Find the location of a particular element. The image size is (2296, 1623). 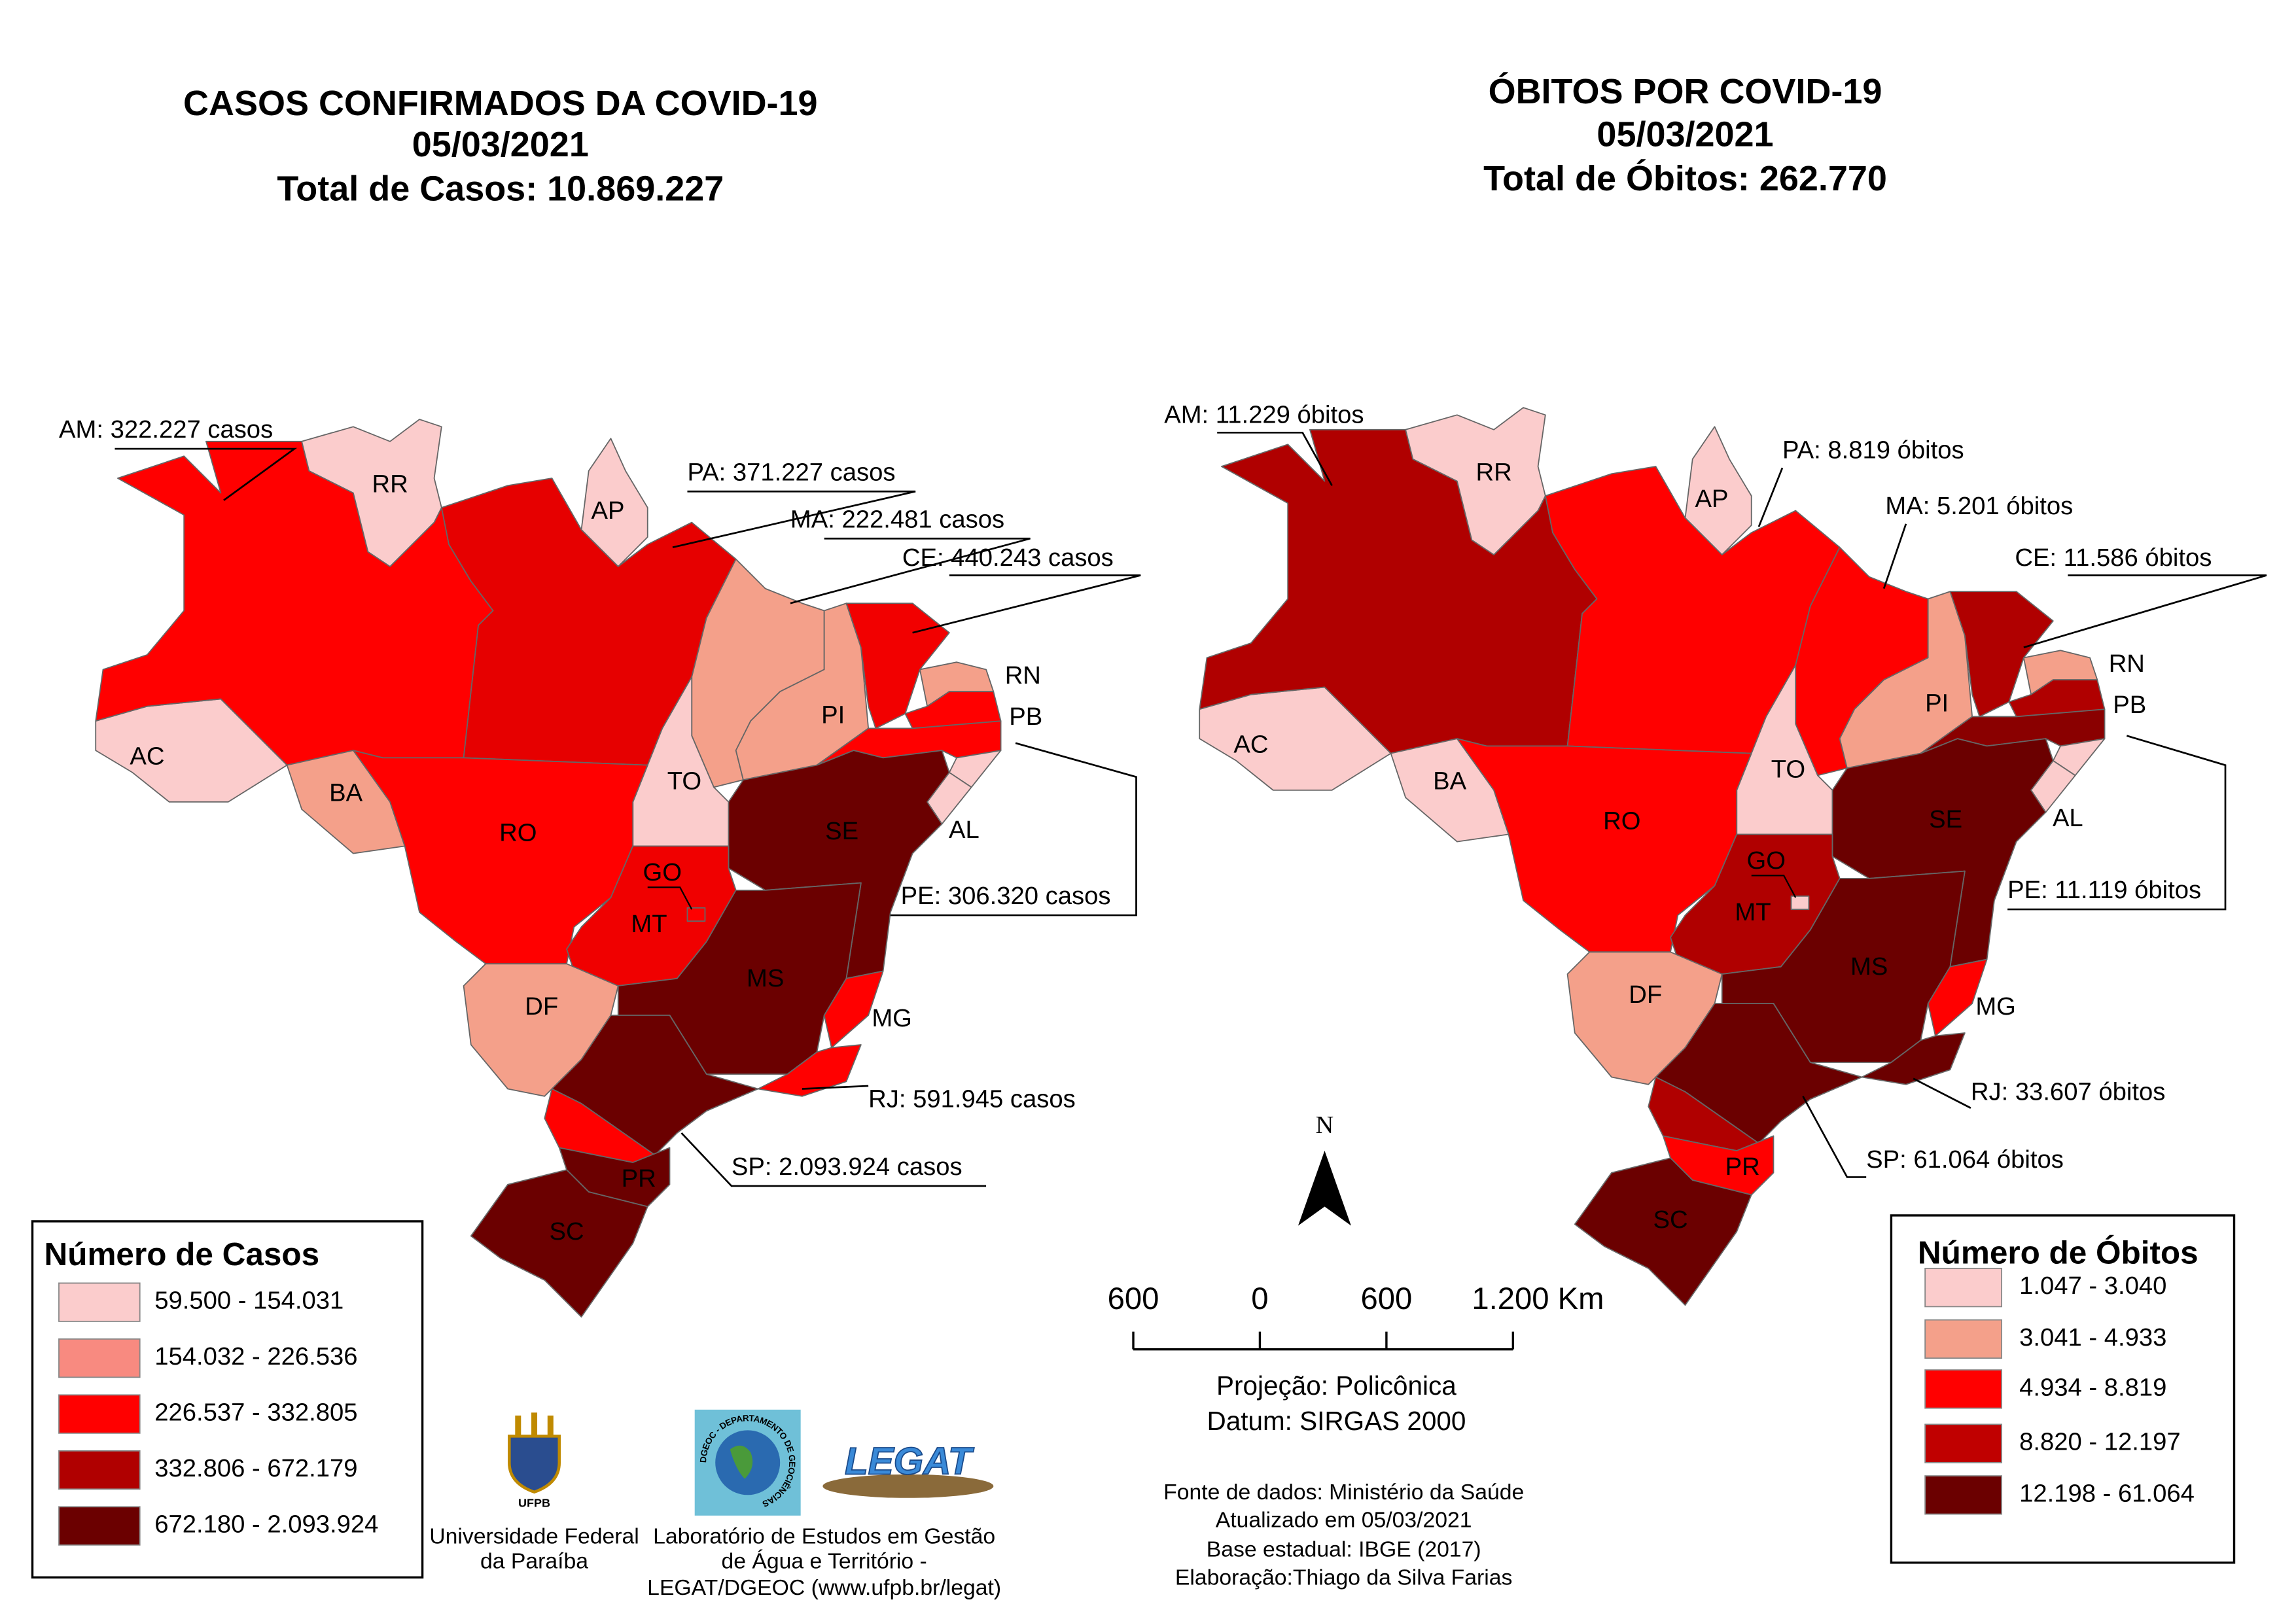

map-title: Total de Casos: 10.869.227 is located at coordinates (500, 189).